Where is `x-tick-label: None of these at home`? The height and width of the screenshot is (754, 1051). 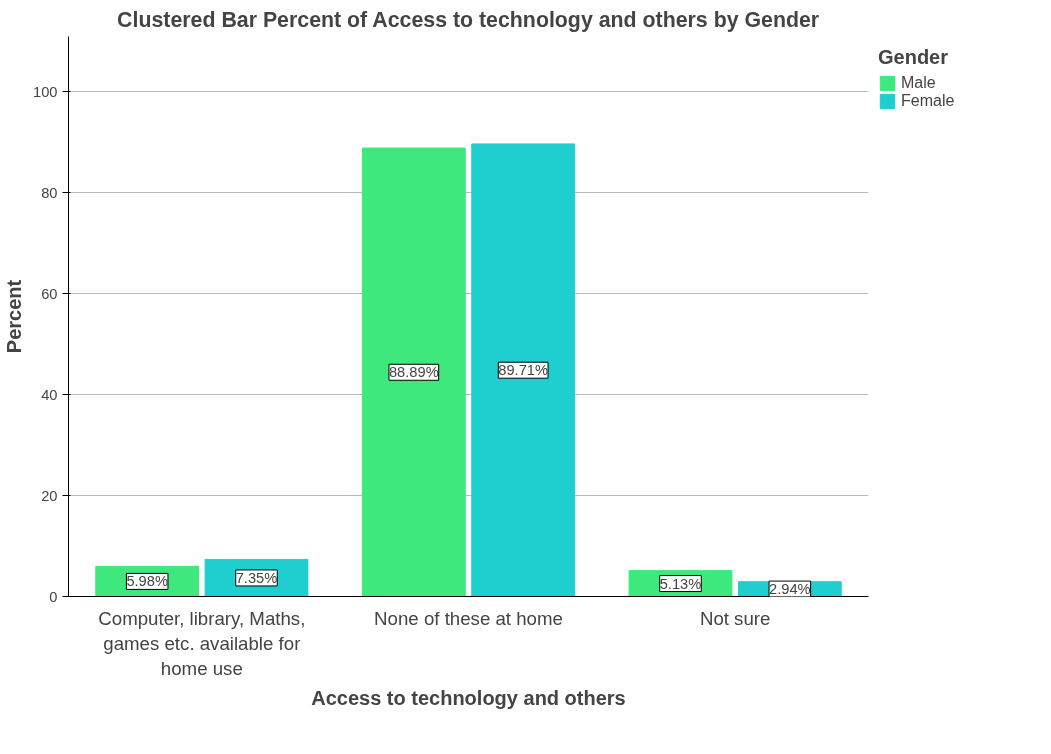 x-tick-label: None of these at home is located at coordinates (468, 618).